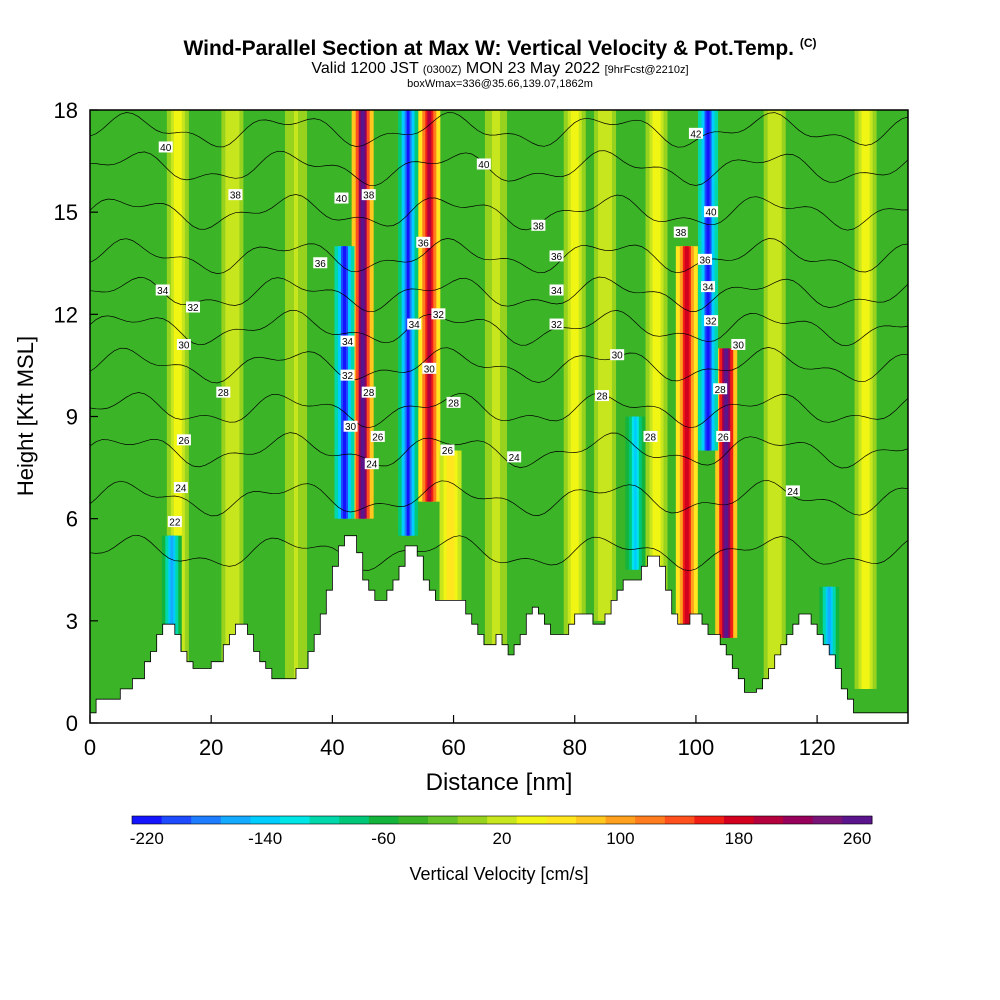 This screenshot has height=1000, width=1000. I want to click on y-tick-label-3: 9, so click(72, 417).